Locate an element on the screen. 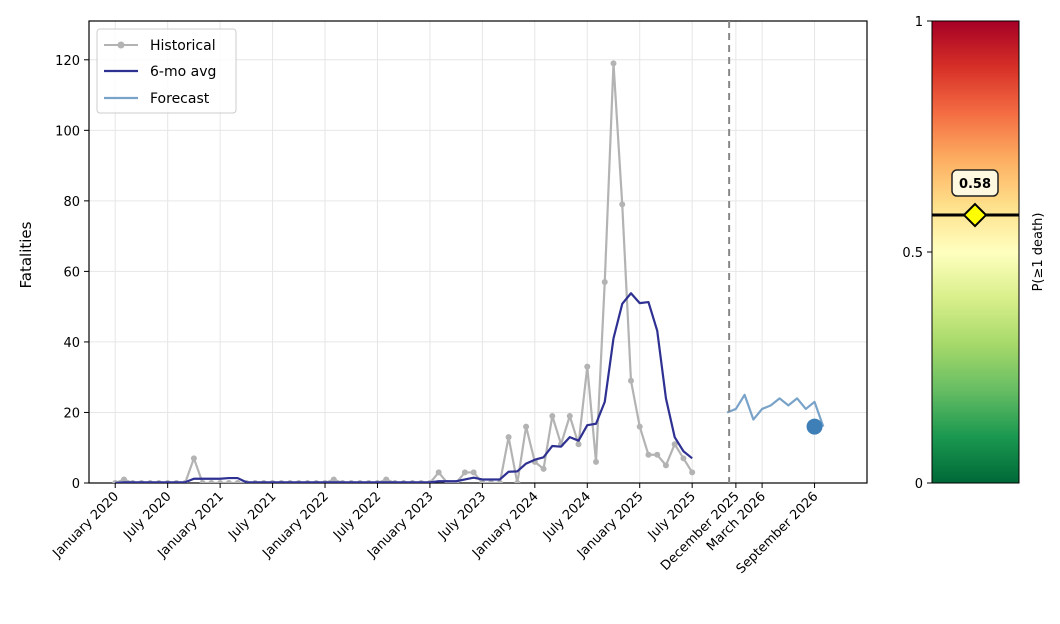 The height and width of the screenshot is (624, 1060). colorbar-tick-label: 0 is located at coordinates (919, 484).